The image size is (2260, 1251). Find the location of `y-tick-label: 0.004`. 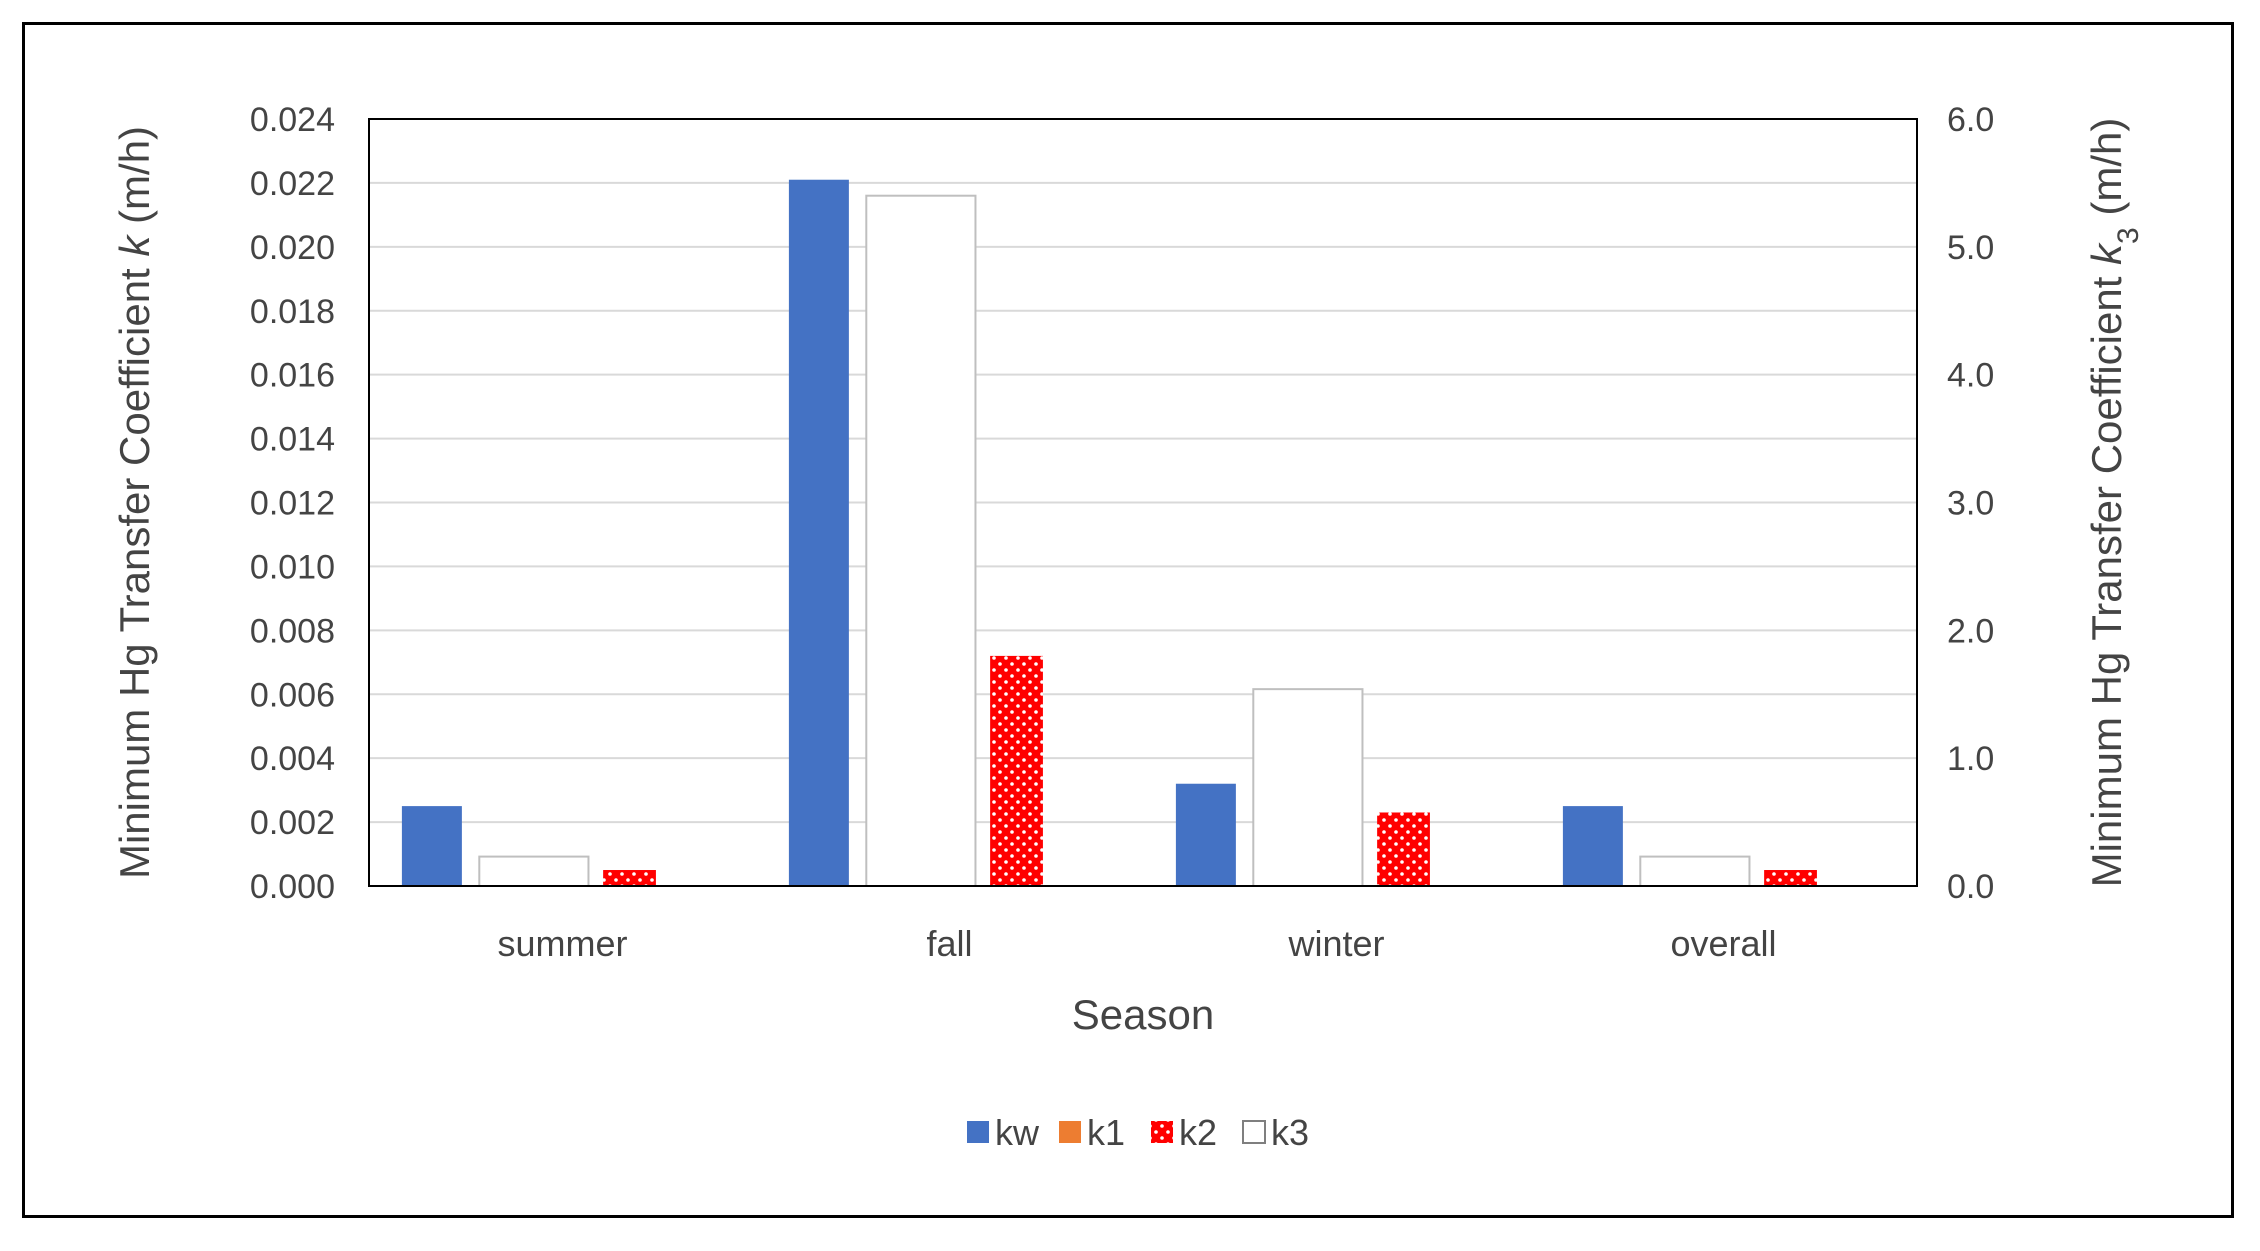

y-tick-label: 0.004 is located at coordinates (292, 759).